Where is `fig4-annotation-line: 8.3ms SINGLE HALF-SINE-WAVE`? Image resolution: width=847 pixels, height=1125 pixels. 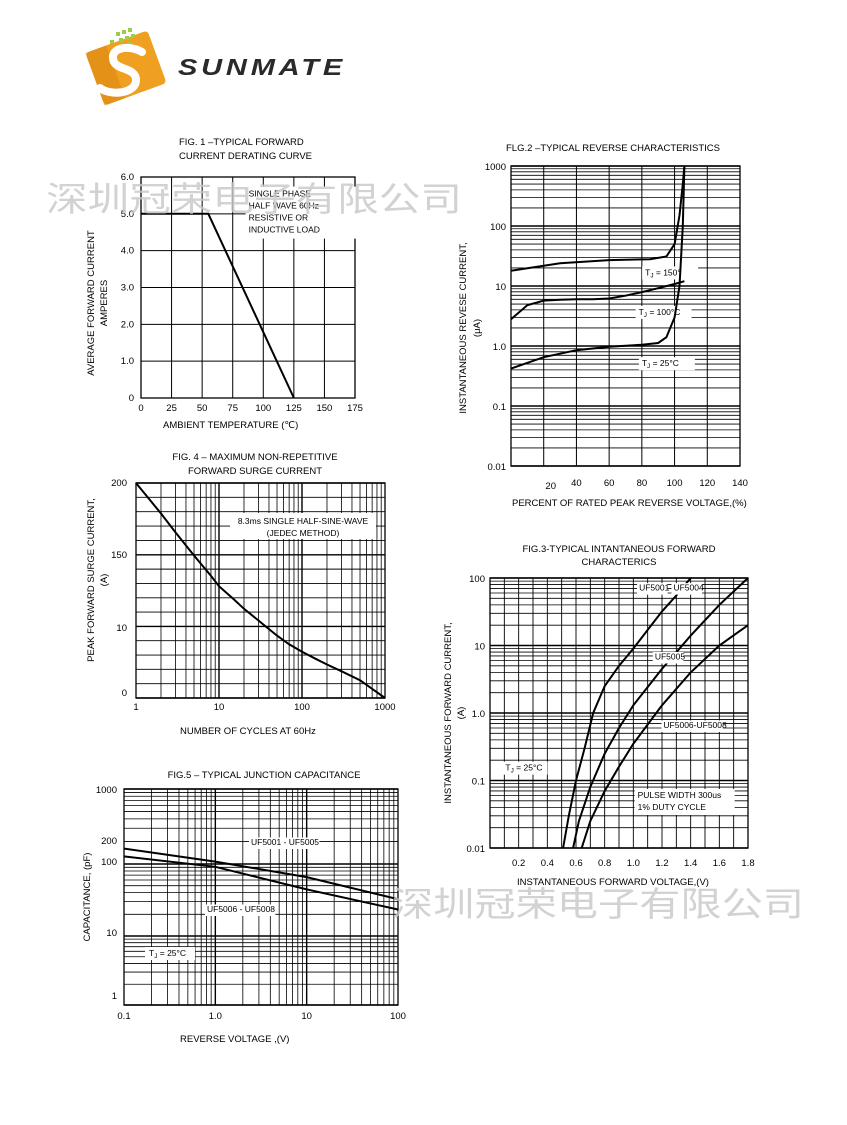 fig4-annotation-line: 8.3ms SINGLE HALF-SINE-WAVE is located at coordinates (303, 521).